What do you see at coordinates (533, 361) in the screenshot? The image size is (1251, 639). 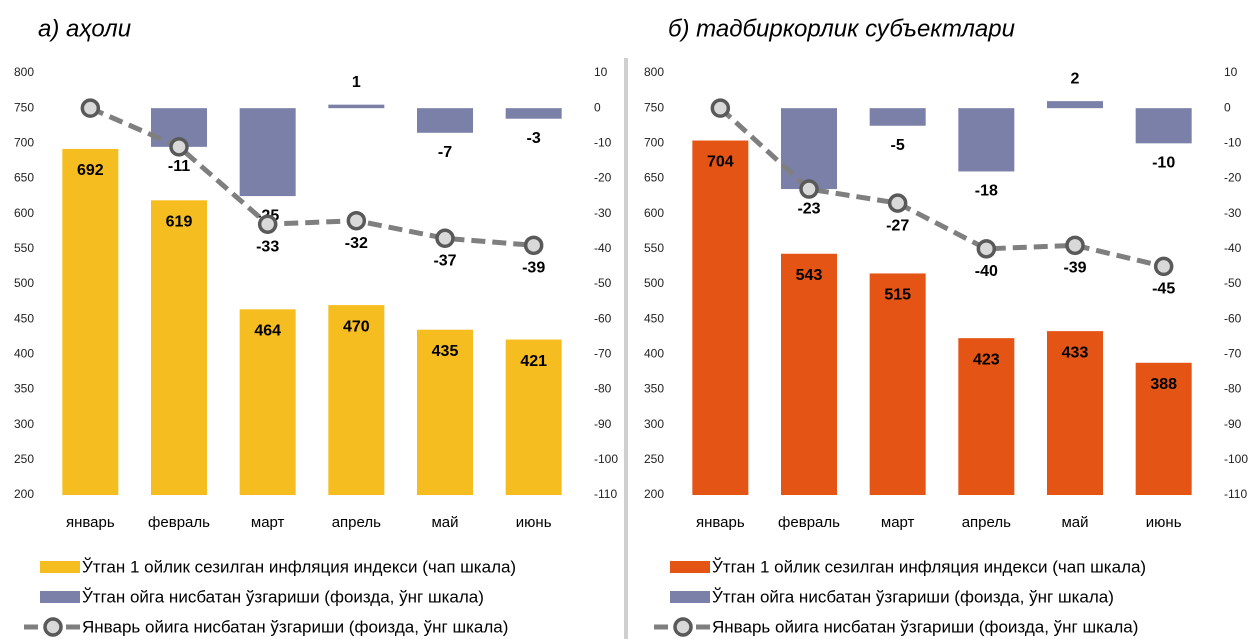 I see `data-label: 421` at bounding box center [533, 361].